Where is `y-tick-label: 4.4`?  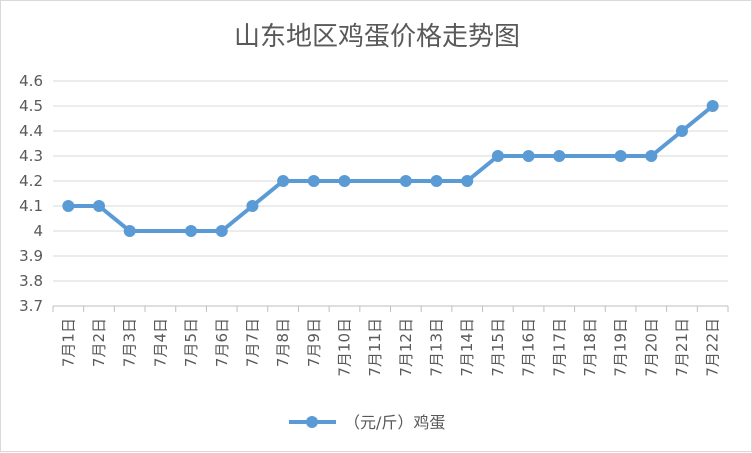
y-tick-label: 4.4 is located at coordinates (31, 131).